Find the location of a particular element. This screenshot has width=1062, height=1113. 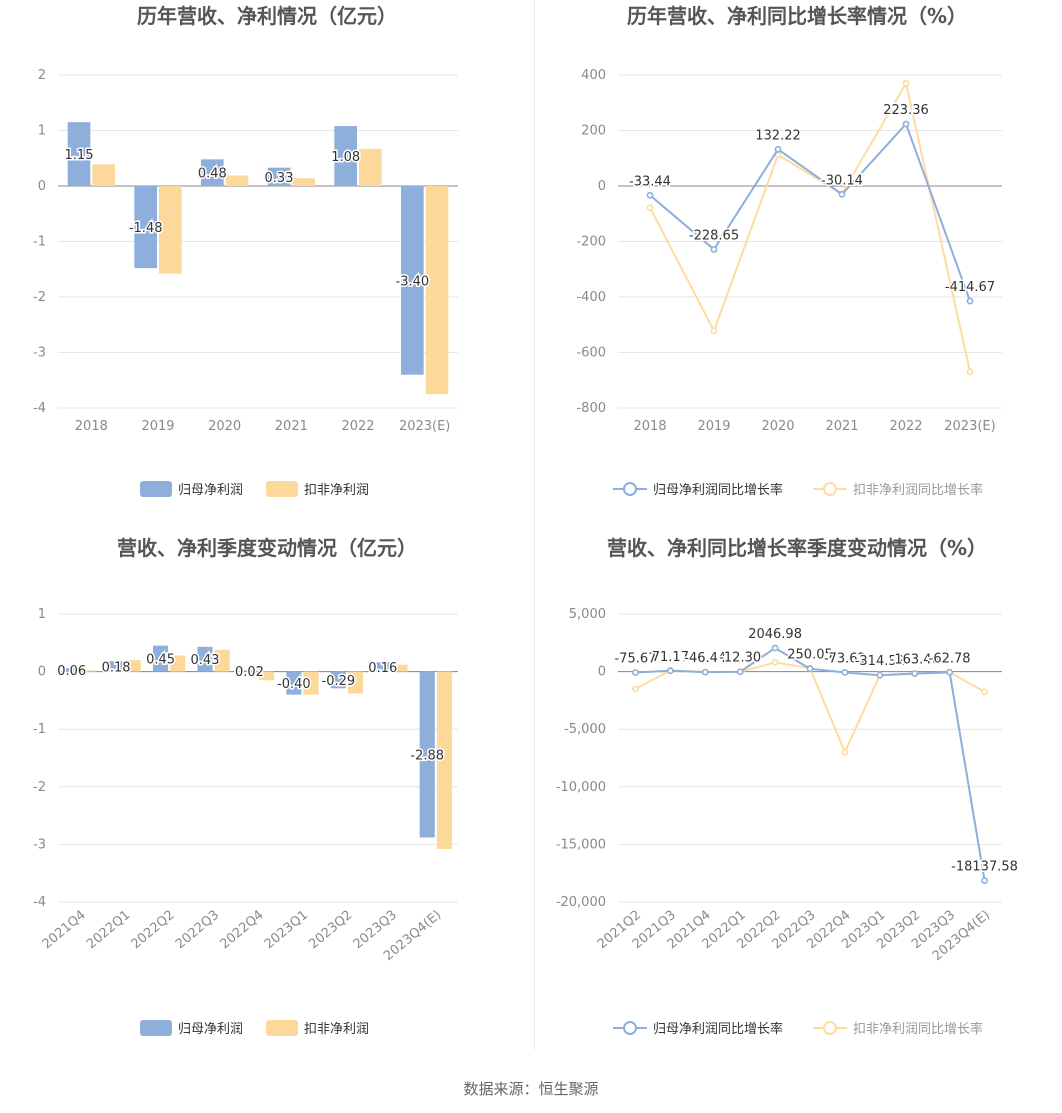

y-tick-label: 5,000 is located at coordinates (587, 614).